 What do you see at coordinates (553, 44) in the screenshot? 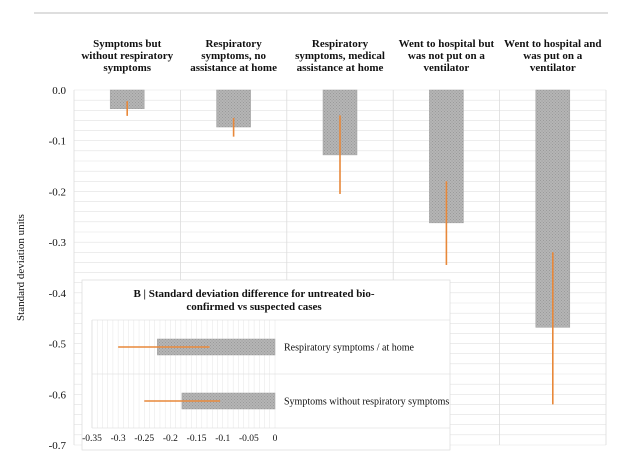
I see `category-label: Went to hospital and` at bounding box center [553, 44].